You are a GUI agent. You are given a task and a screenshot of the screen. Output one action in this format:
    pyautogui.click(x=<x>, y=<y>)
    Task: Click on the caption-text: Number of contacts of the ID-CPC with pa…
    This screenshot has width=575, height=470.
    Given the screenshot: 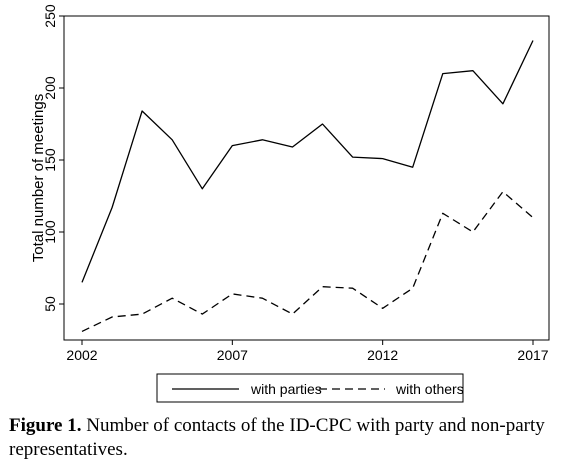 What is the action you would take?
    pyautogui.click(x=277, y=437)
    